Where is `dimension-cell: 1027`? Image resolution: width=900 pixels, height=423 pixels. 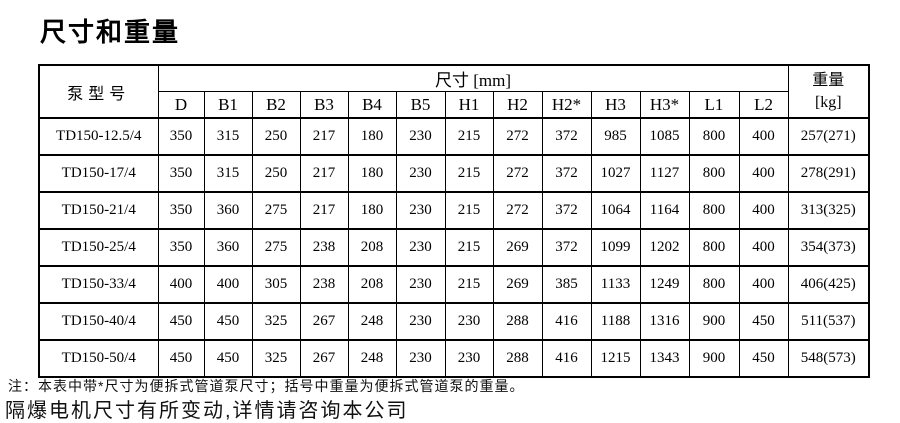 dimension-cell: 1027 is located at coordinates (615, 173).